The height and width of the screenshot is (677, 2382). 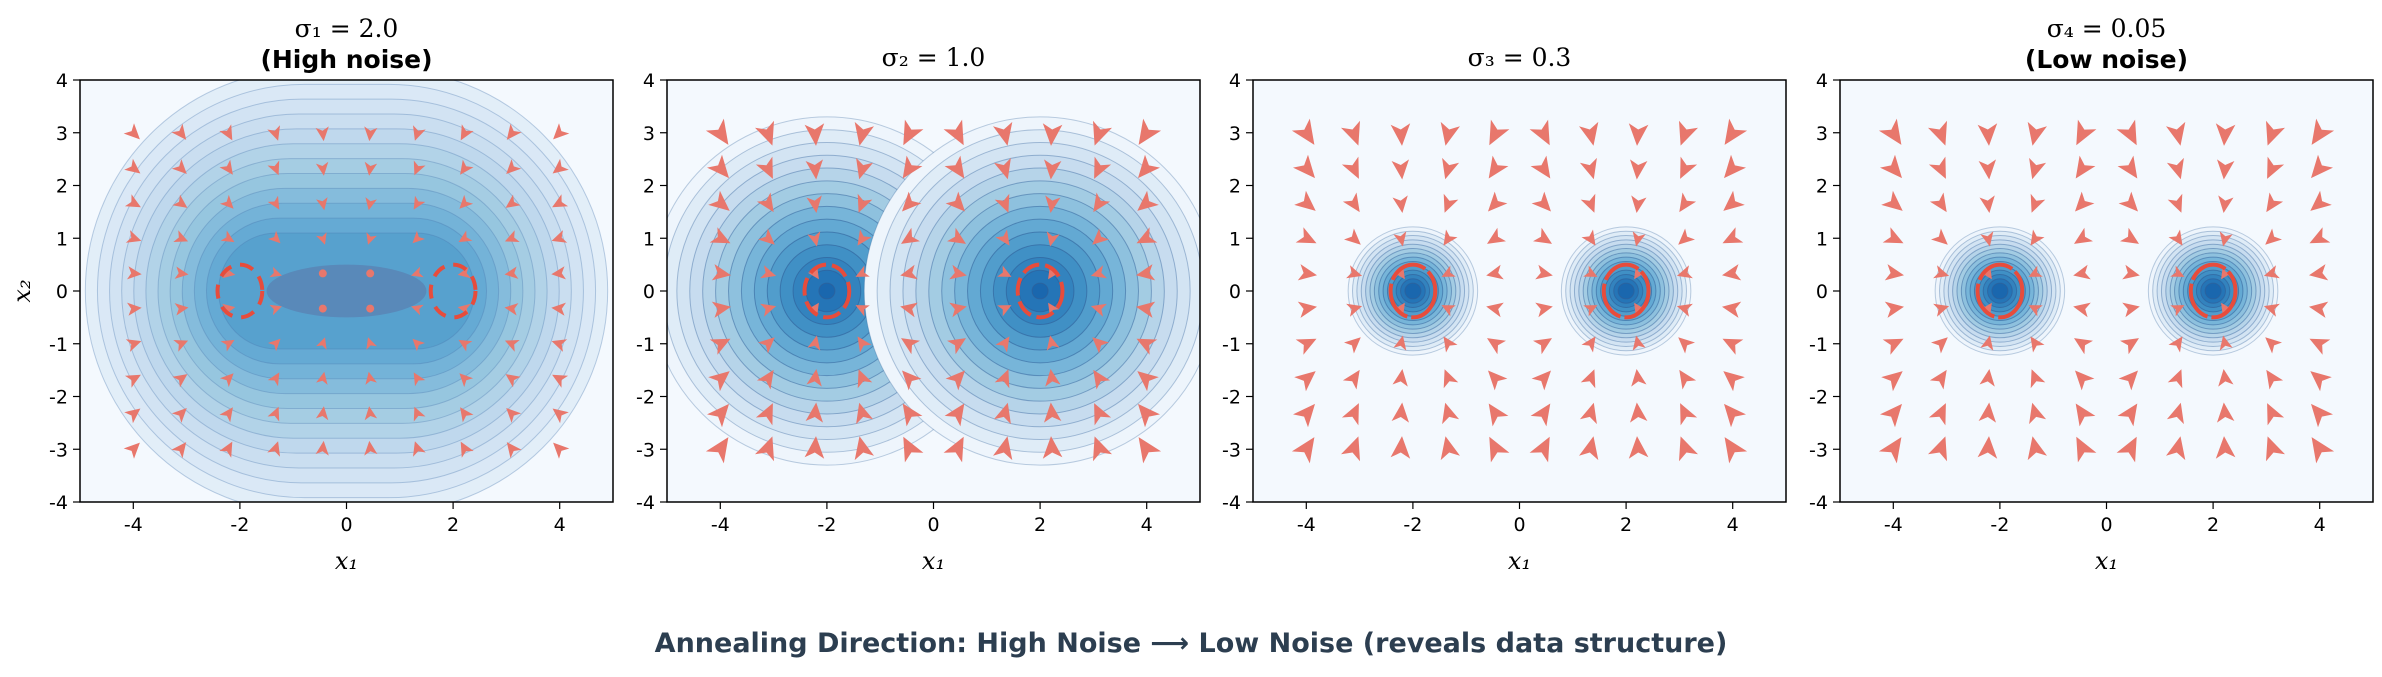 What do you see at coordinates (1822, 187) in the screenshot?
I see `y-tick-label: 2` at bounding box center [1822, 187].